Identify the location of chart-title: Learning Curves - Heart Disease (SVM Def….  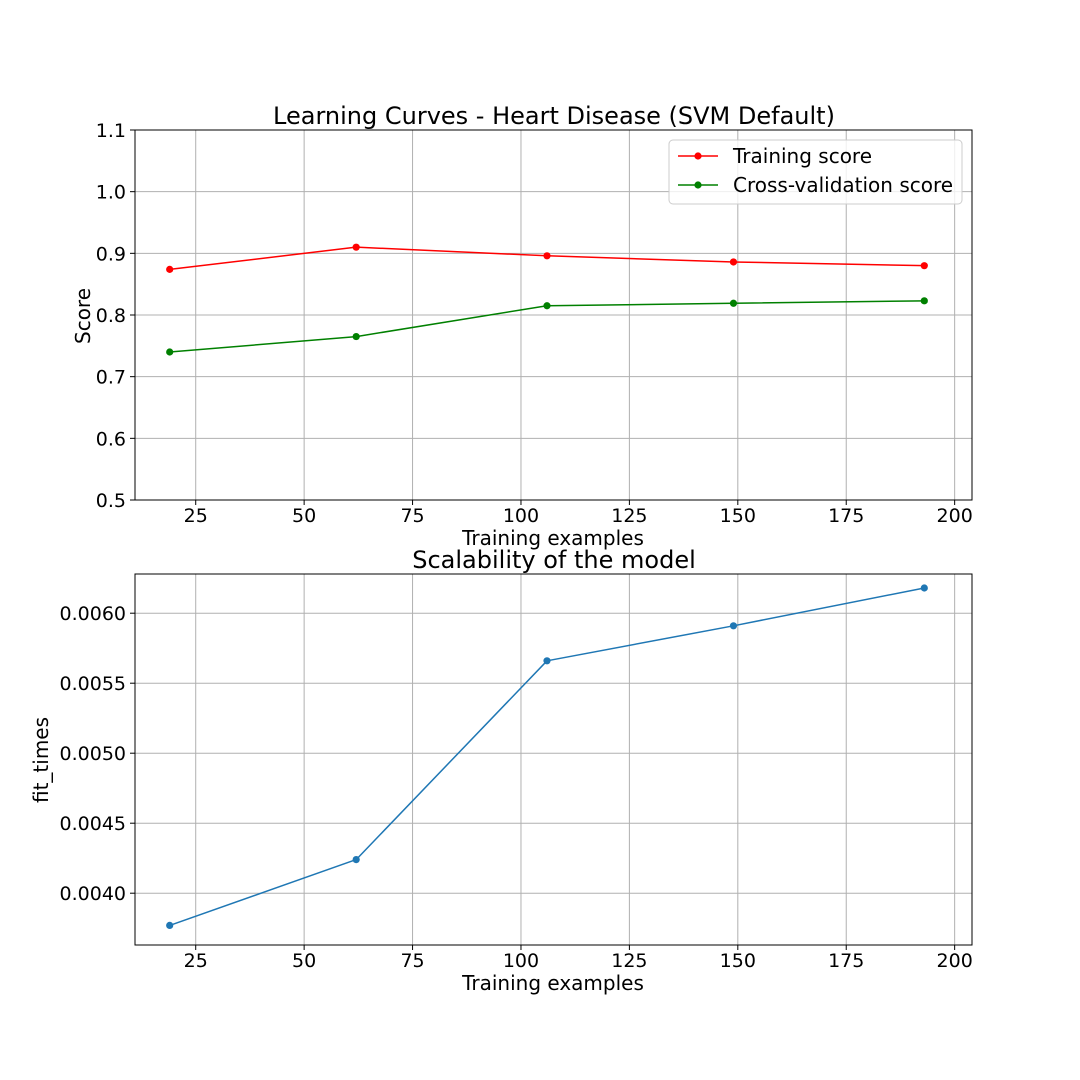
(554, 116).